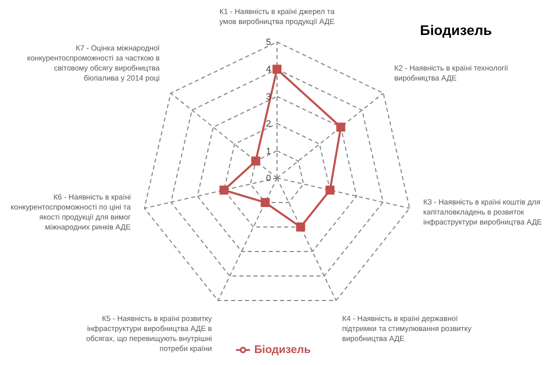 This screenshot has height=365, width=557. What do you see at coordinates (268, 151) in the screenshot?
I see `y-tick-label: 1` at bounding box center [268, 151].